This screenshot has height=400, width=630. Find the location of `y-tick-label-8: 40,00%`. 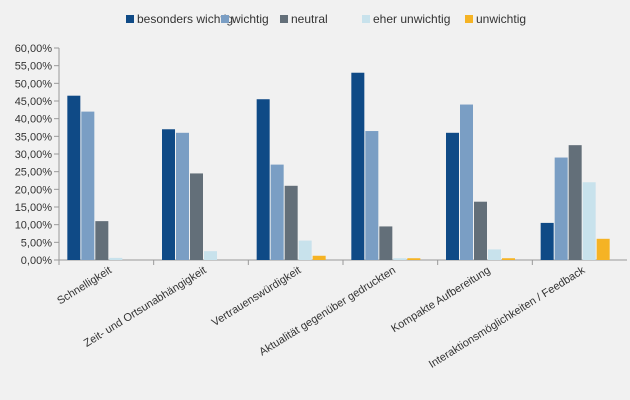

y-tick-label-8: 40,00% is located at coordinates (34, 120).